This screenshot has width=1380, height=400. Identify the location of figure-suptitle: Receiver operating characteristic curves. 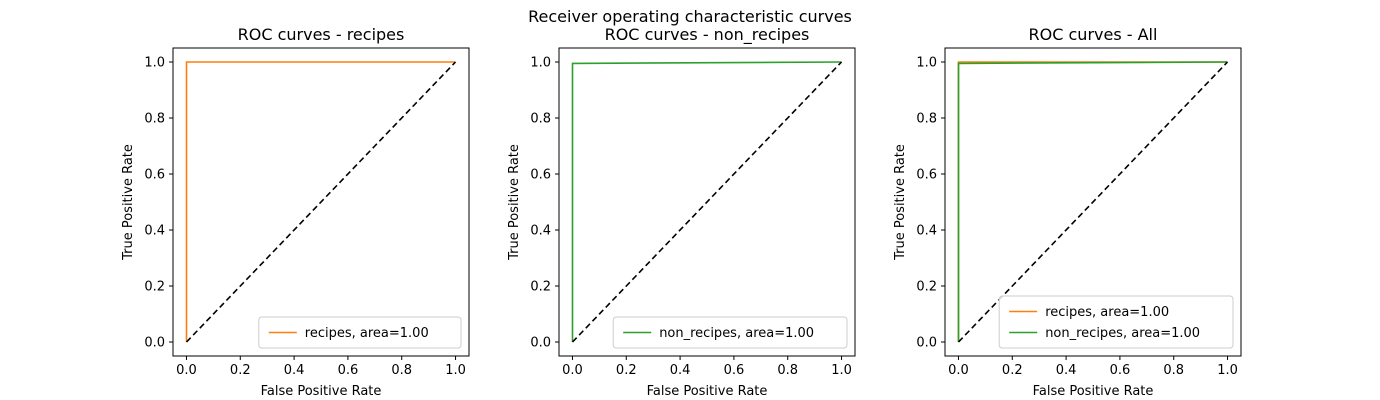
(690, 16).